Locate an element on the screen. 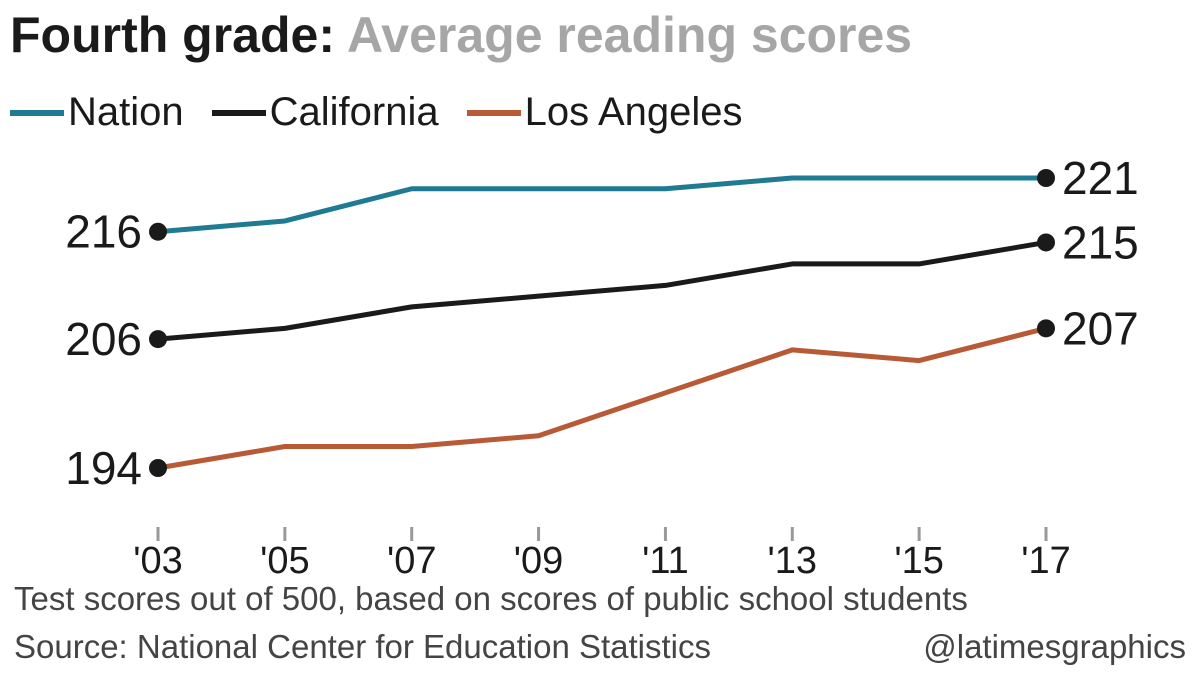  title-main: Fourth grade: is located at coordinates (172, 35).